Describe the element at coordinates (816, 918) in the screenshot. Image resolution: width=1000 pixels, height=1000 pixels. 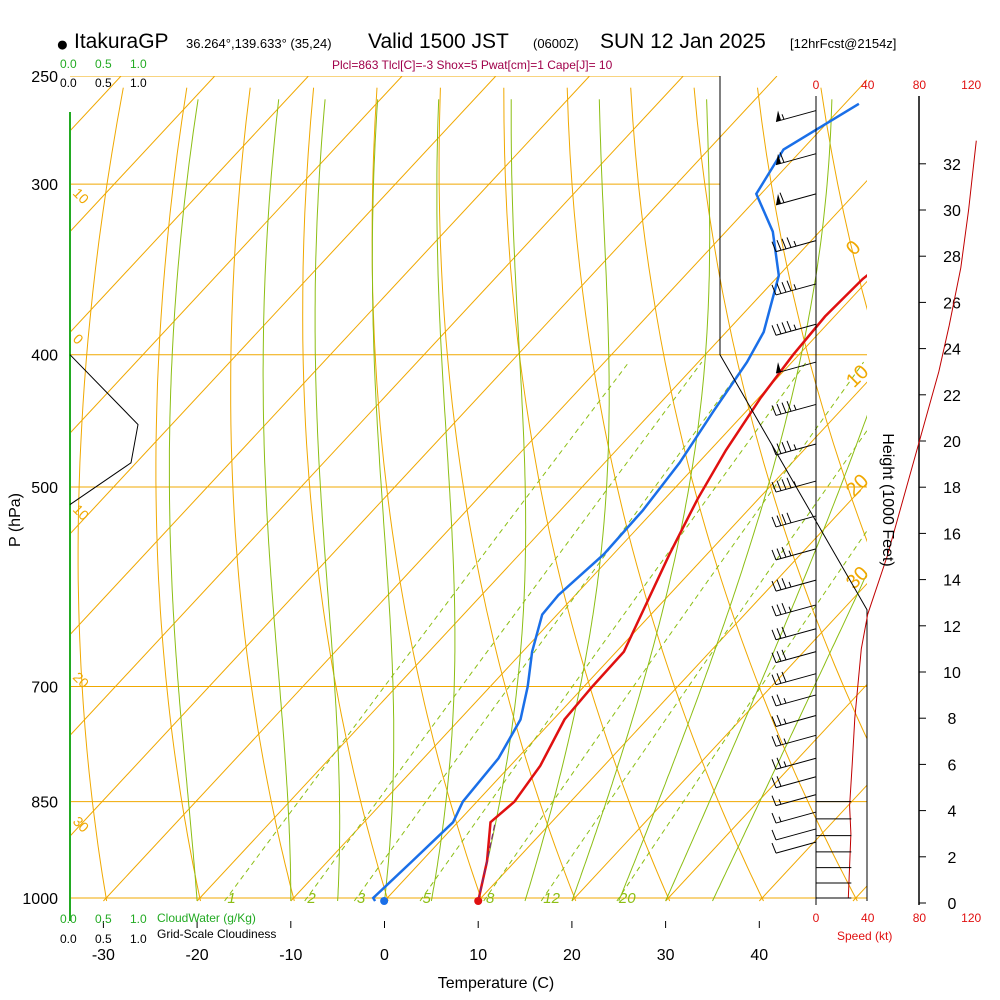
I see `speed-tick-bottom: 0` at that location.